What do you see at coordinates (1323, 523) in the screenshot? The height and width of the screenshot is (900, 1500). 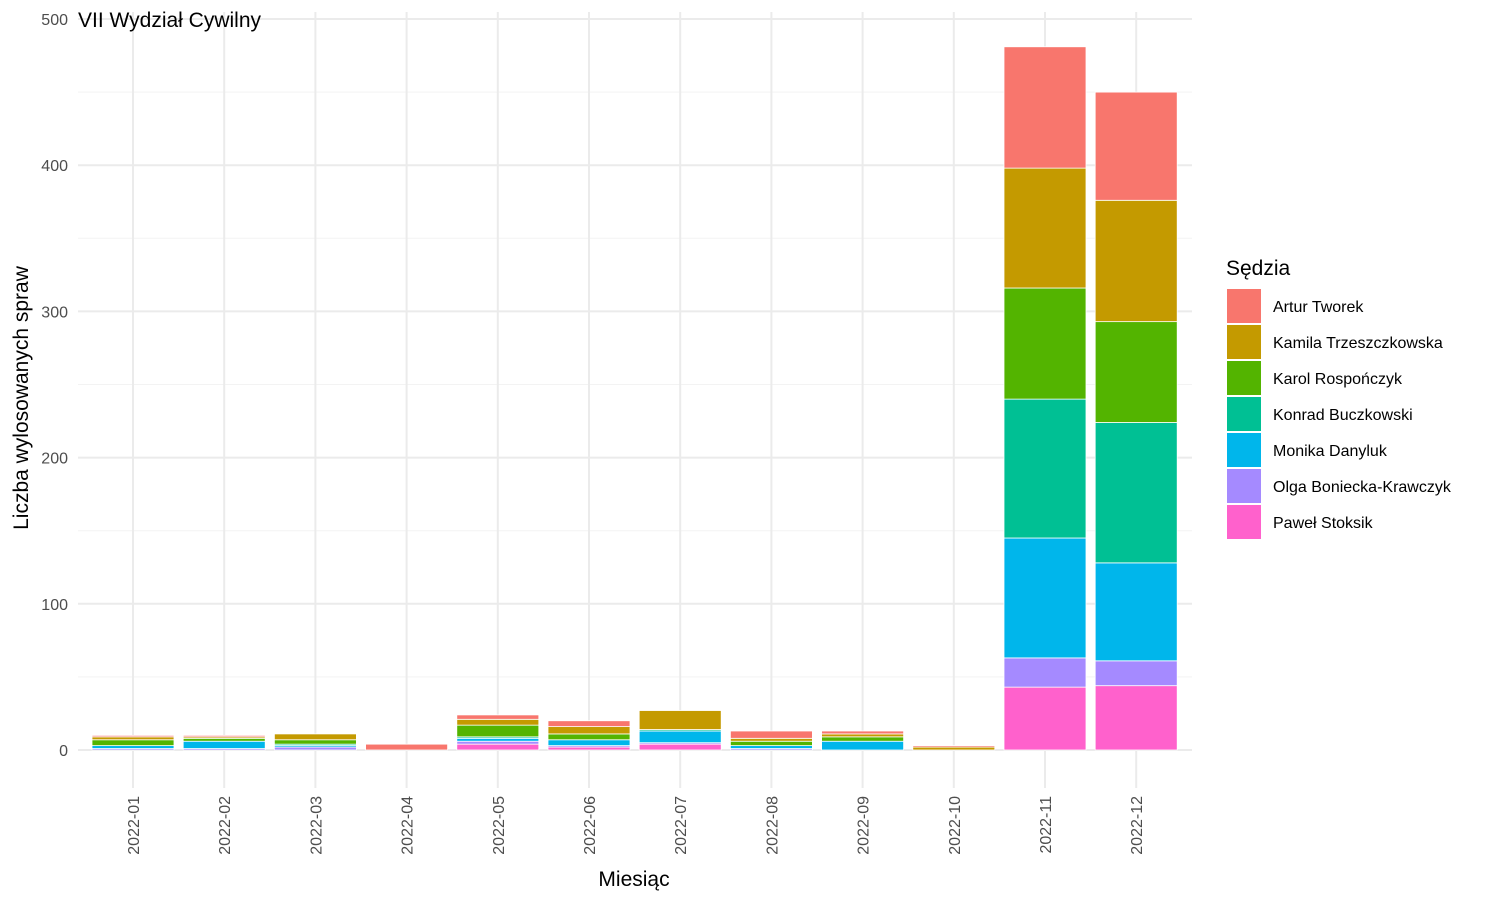 I see `legend-label: Paweł Stoksik` at bounding box center [1323, 523].